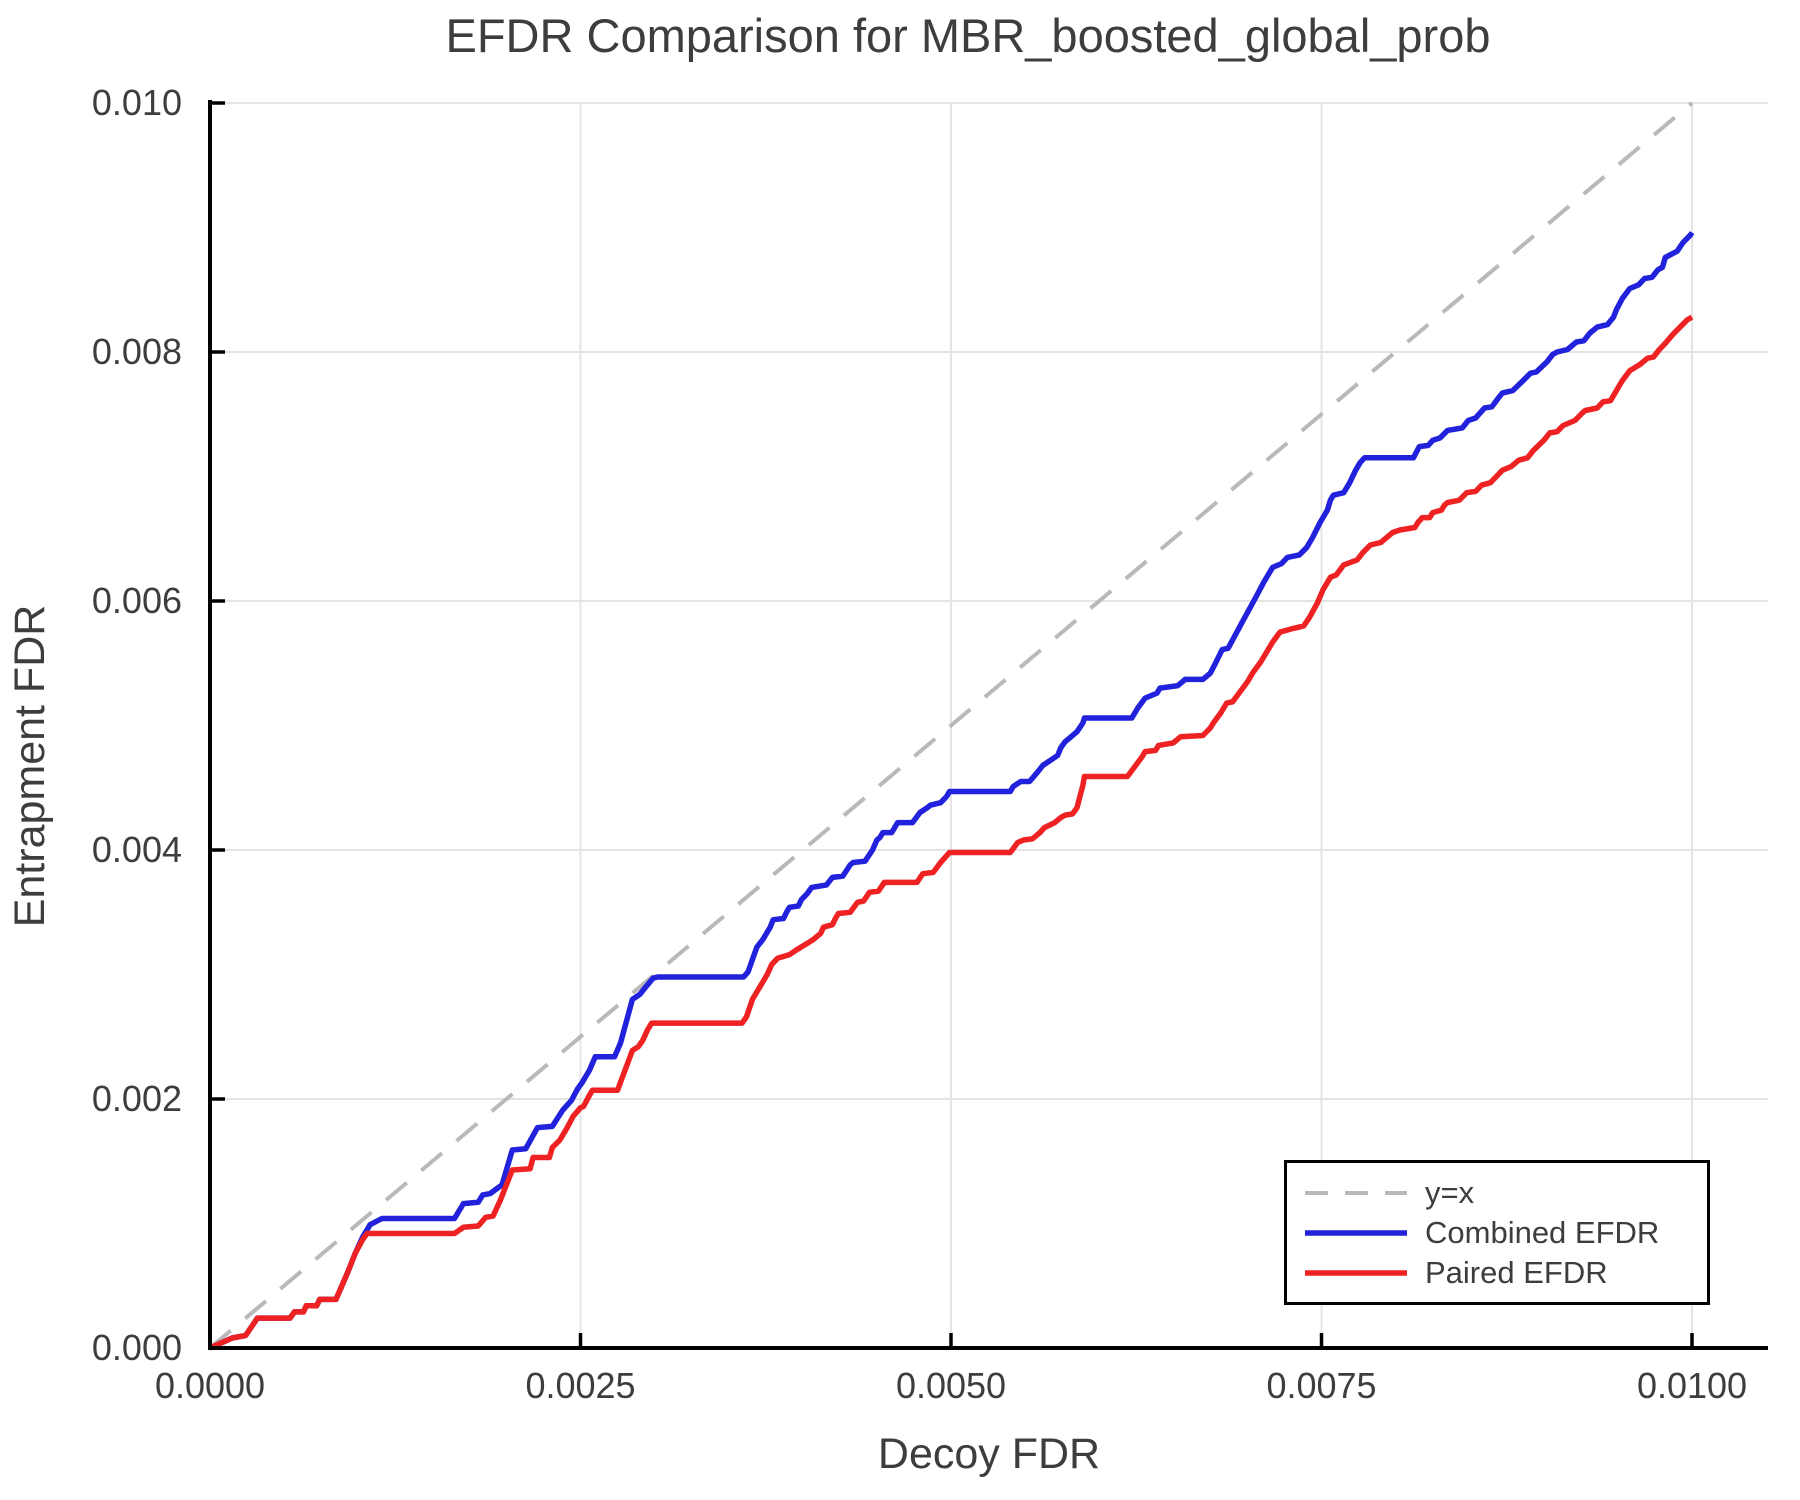 This screenshot has height=1500, width=1800. Describe the element at coordinates (1692, 1385) in the screenshot. I see `x-tick-label: 0.0100` at that location.